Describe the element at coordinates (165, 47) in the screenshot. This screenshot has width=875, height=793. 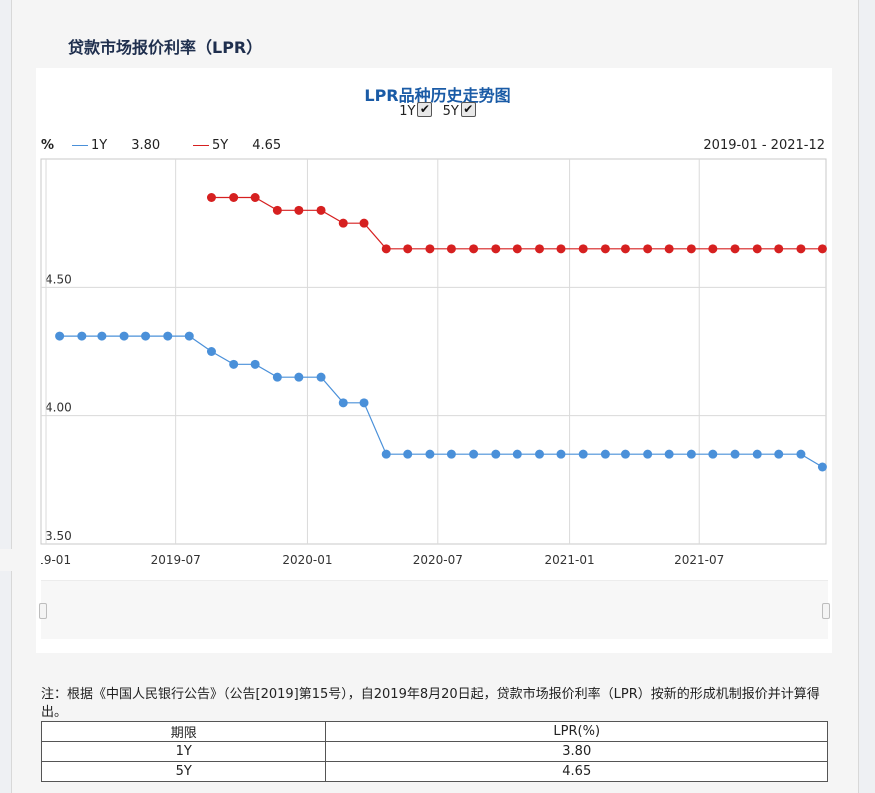
I see `section-title: 贷款市场报价利率（LPR）` at that location.